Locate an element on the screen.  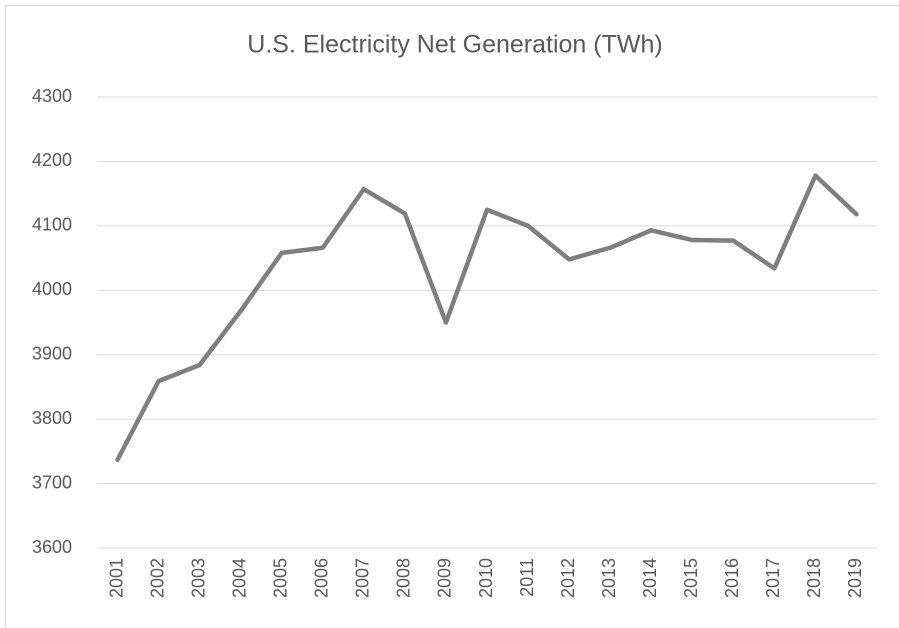
x-tick-label: 2005 is located at coordinates (280, 578).